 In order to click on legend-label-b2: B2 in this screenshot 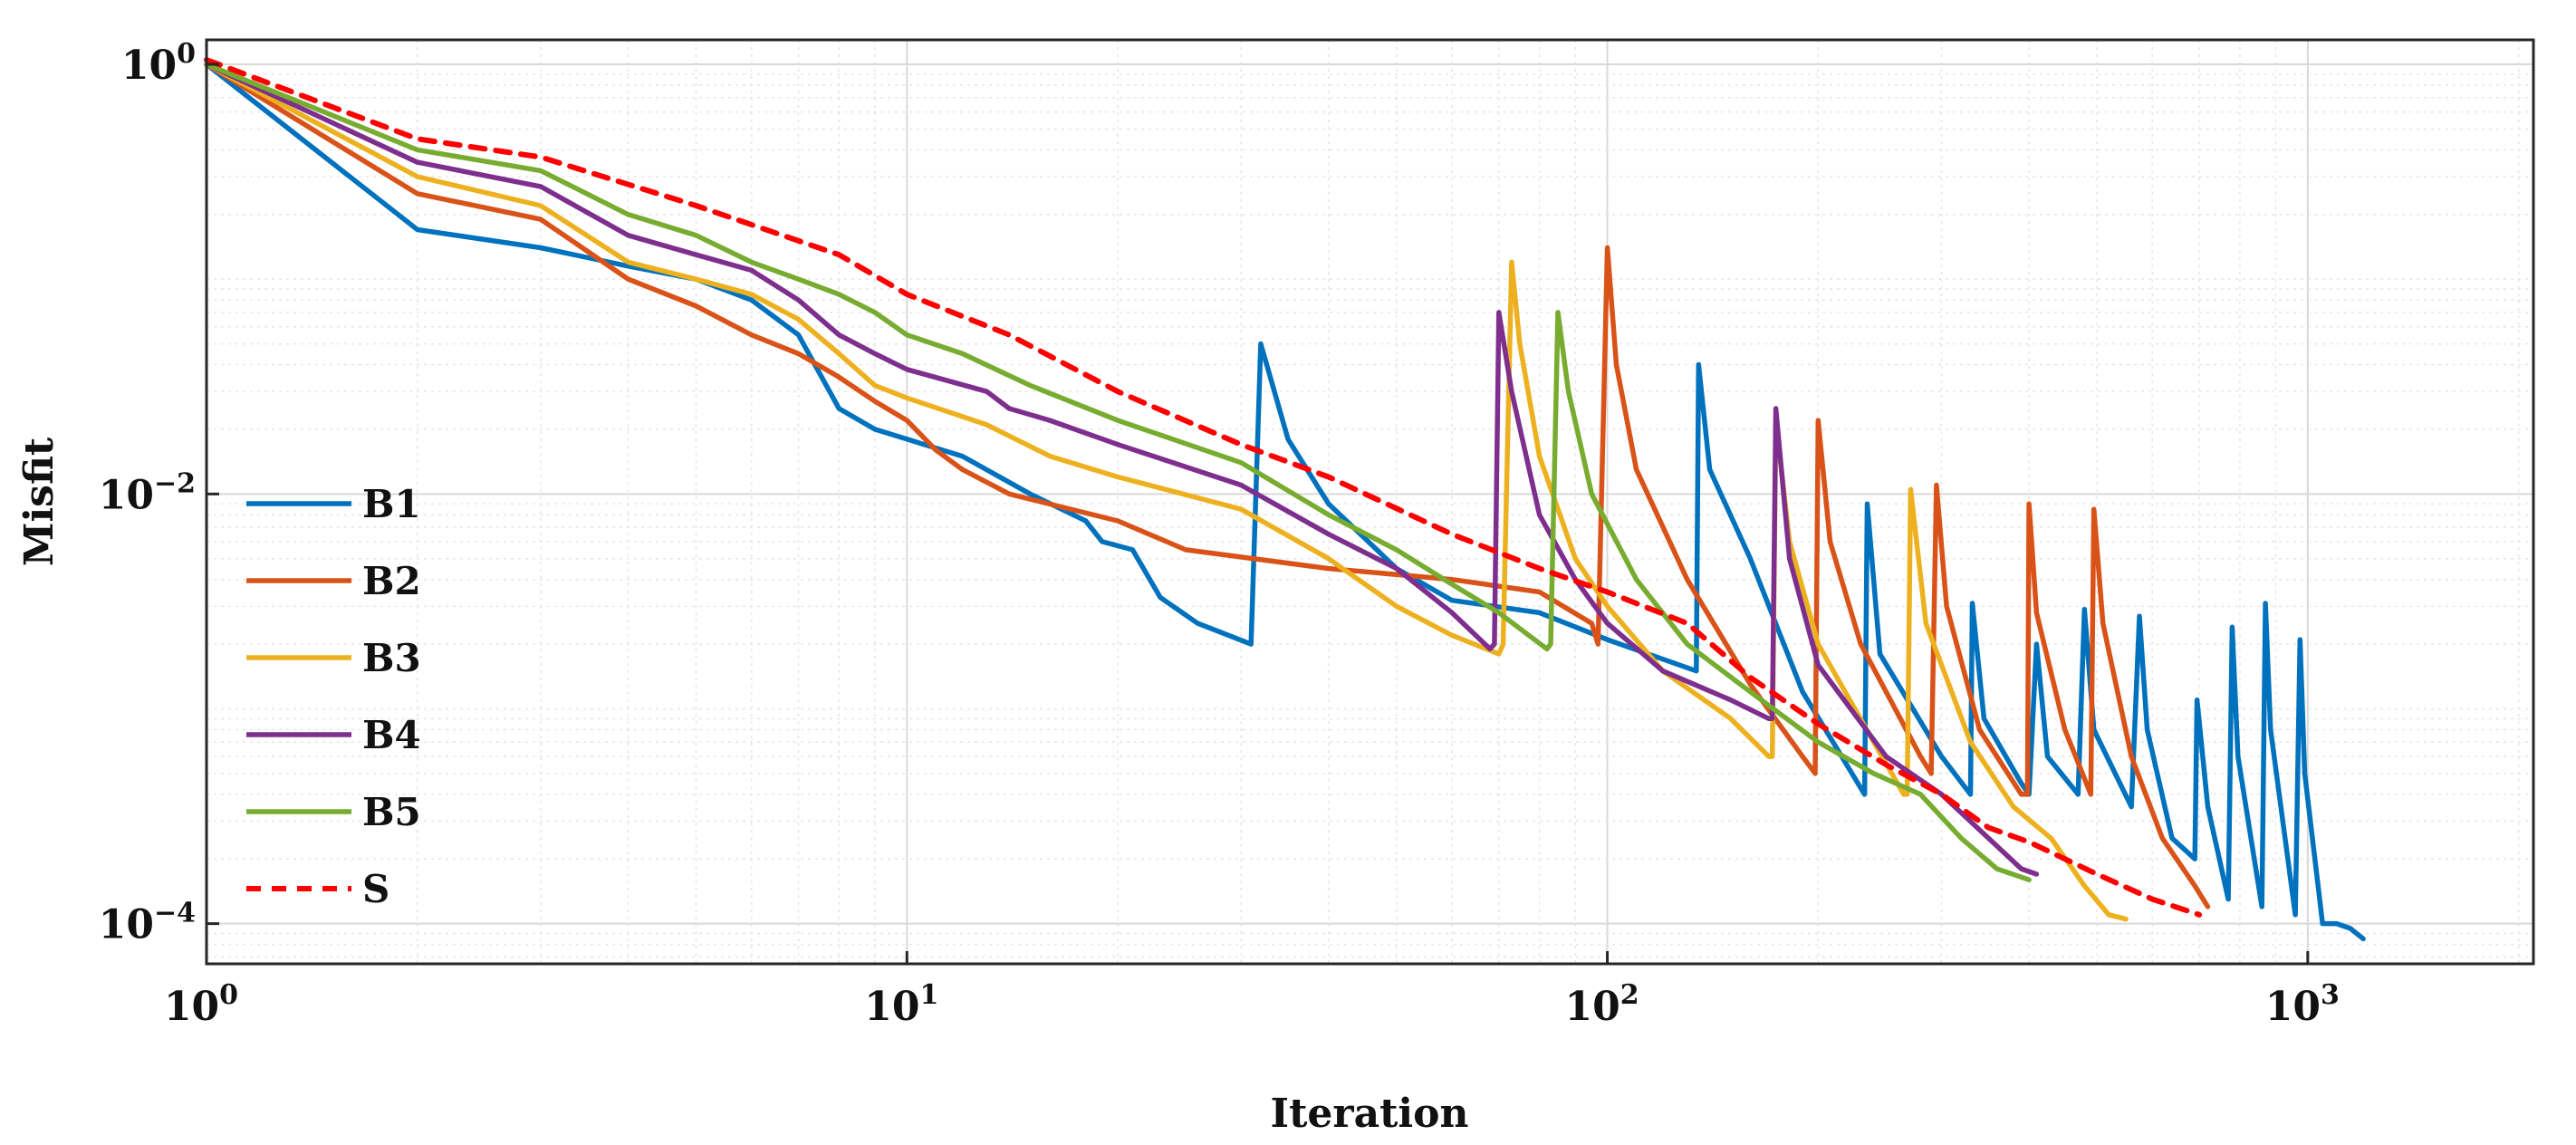, I will do `click(391, 581)`.